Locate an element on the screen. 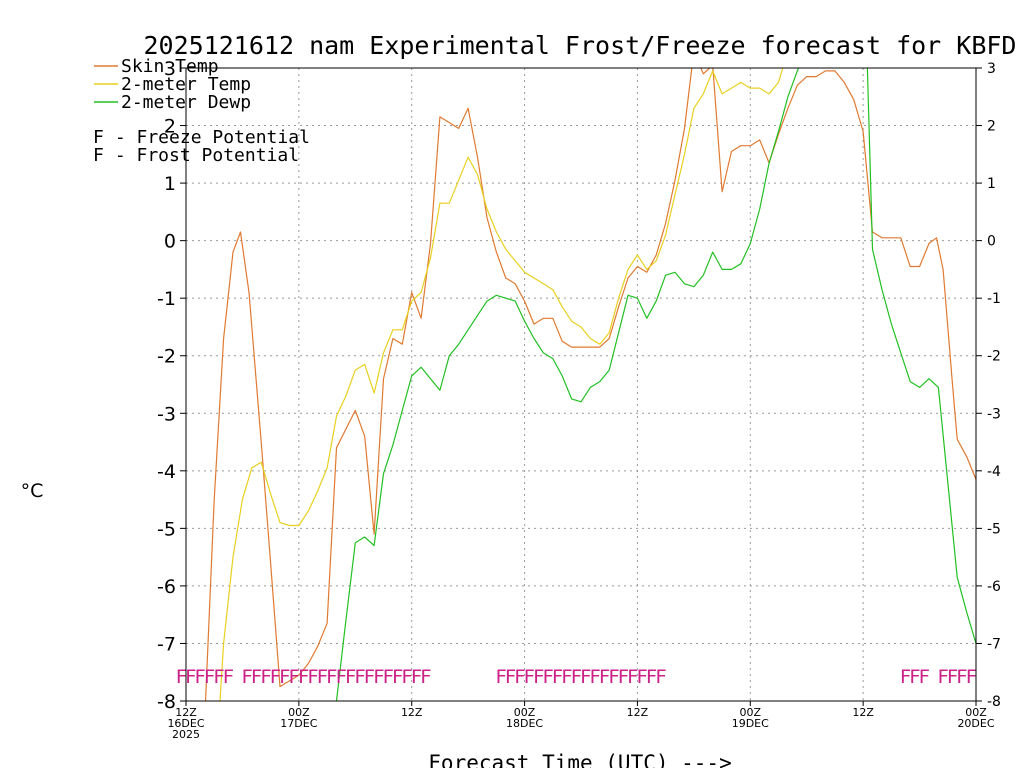 The image size is (1024, 768). potential-legend-text: - Frost Potential is located at coordinates (201, 155).